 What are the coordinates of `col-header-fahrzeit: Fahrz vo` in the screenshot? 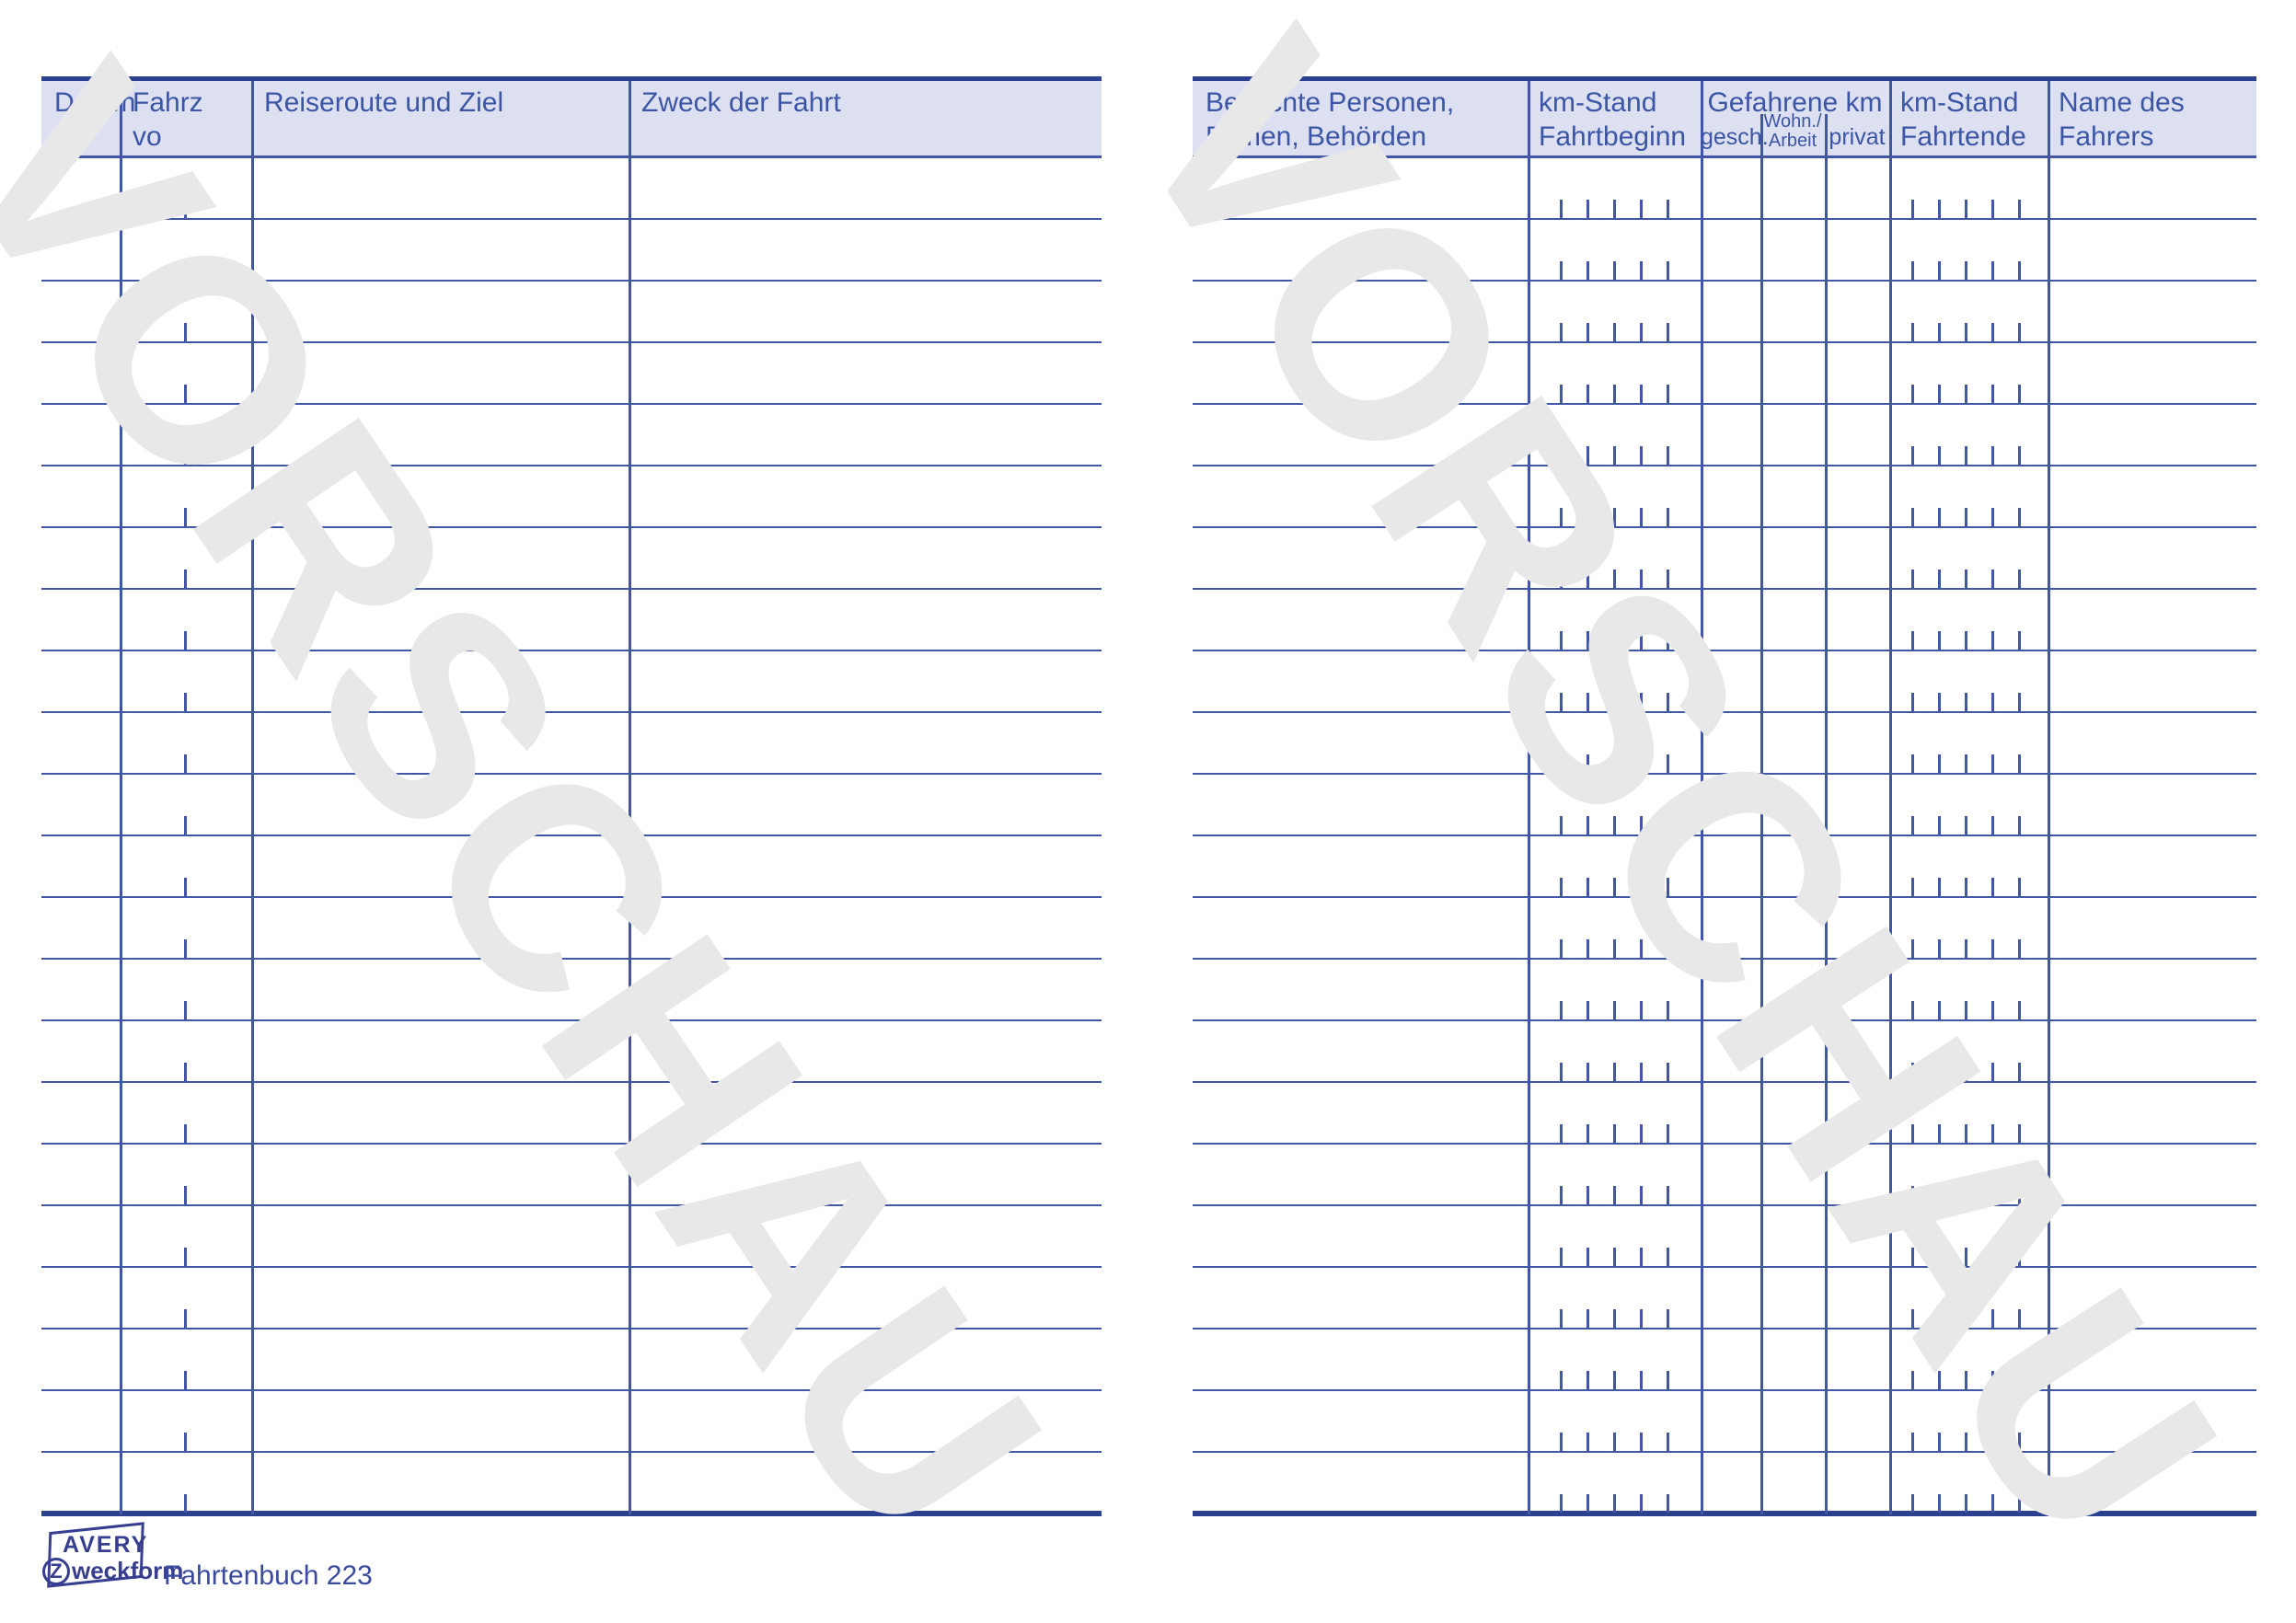 It's located at (168, 120).